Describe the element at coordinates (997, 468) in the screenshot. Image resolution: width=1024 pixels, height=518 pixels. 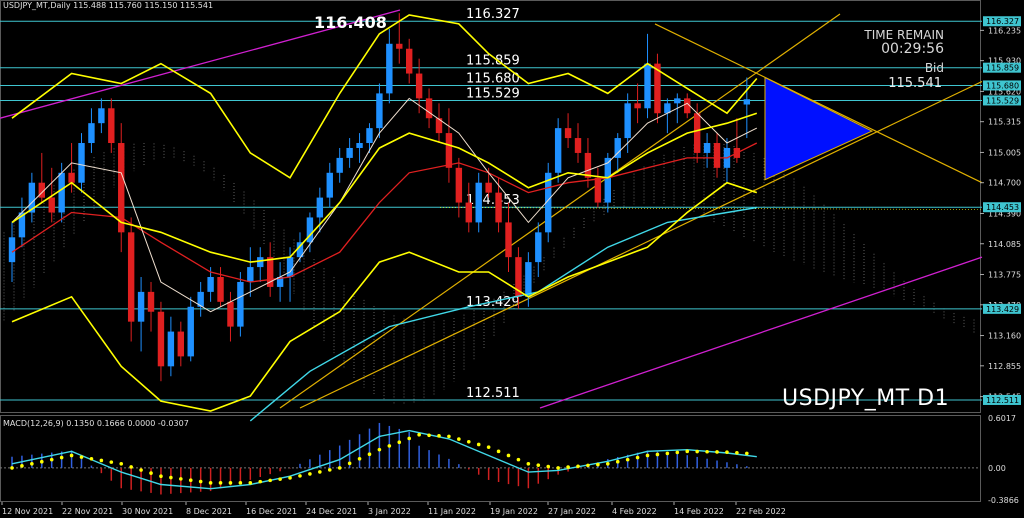
I see `macd-tick-label: 0.00` at that location.